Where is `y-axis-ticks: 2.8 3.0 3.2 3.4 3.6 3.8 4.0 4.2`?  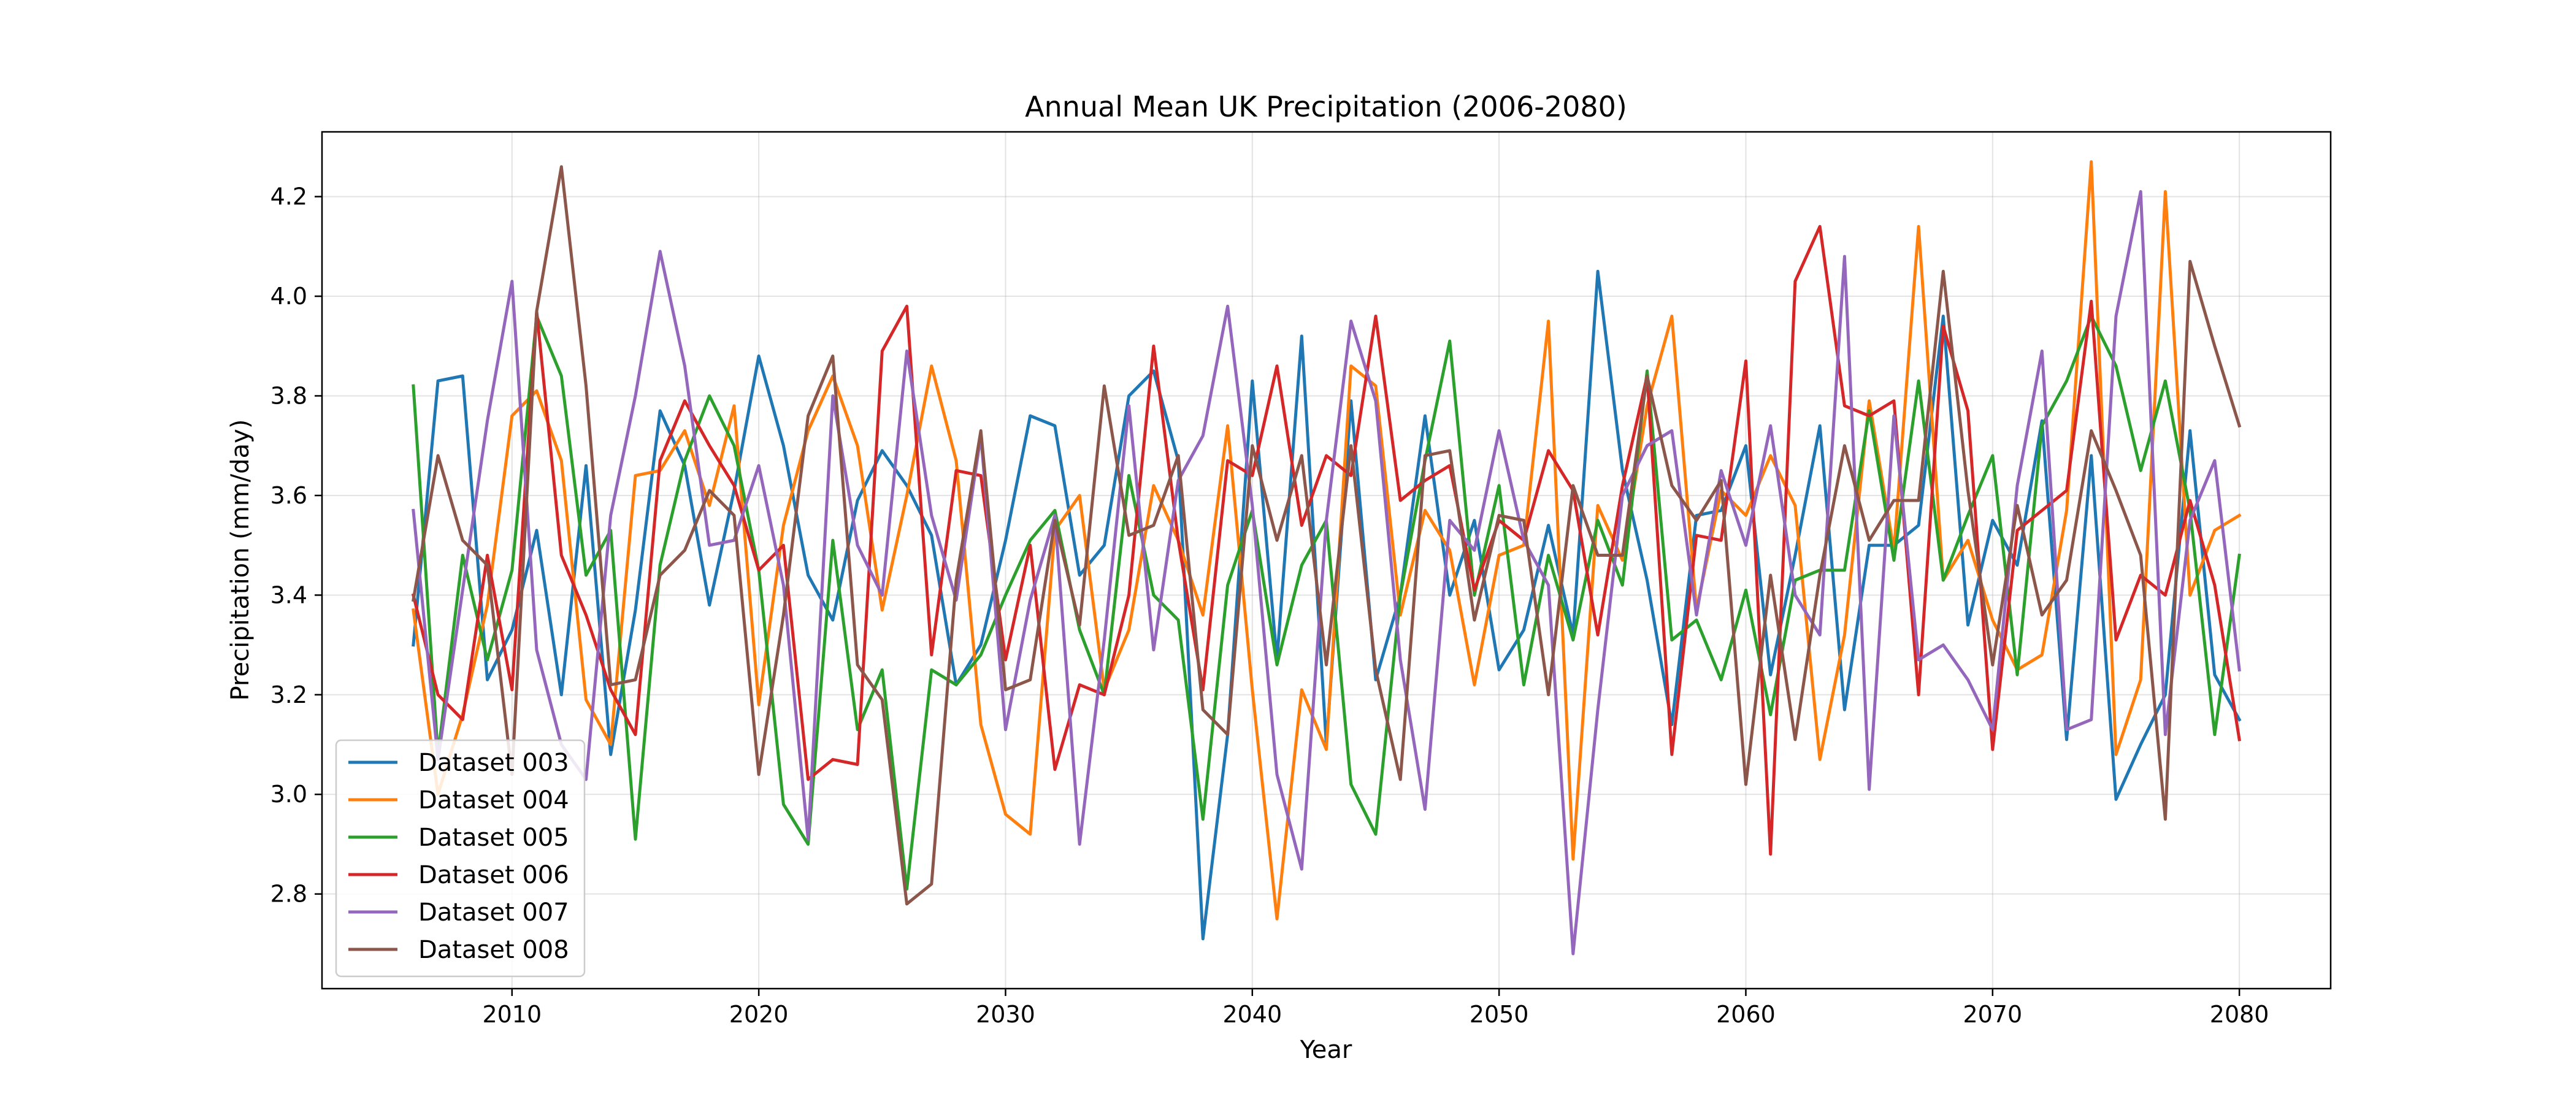
y-axis-ticks: 2.8 3.0 3.2 3.4 3.6 3.8 4.0 4.2 is located at coordinates (296, 545).